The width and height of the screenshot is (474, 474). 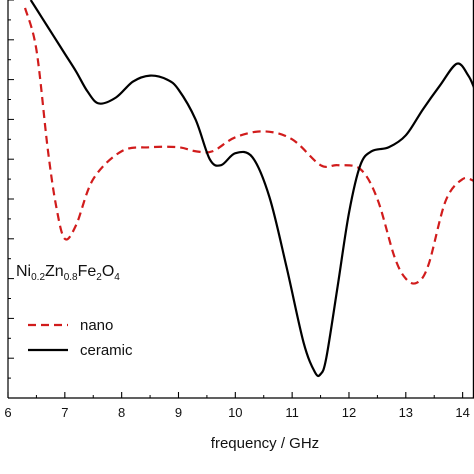 I want to click on annotation-text: O, so click(x=108, y=271).